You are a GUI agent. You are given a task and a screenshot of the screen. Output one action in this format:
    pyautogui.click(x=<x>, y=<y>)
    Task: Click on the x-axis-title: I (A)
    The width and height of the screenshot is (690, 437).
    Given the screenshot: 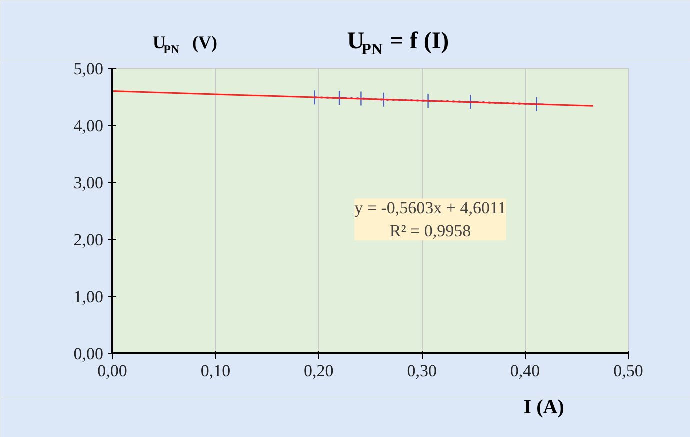 What is the action you would take?
    pyautogui.click(x=544, y=407)
    